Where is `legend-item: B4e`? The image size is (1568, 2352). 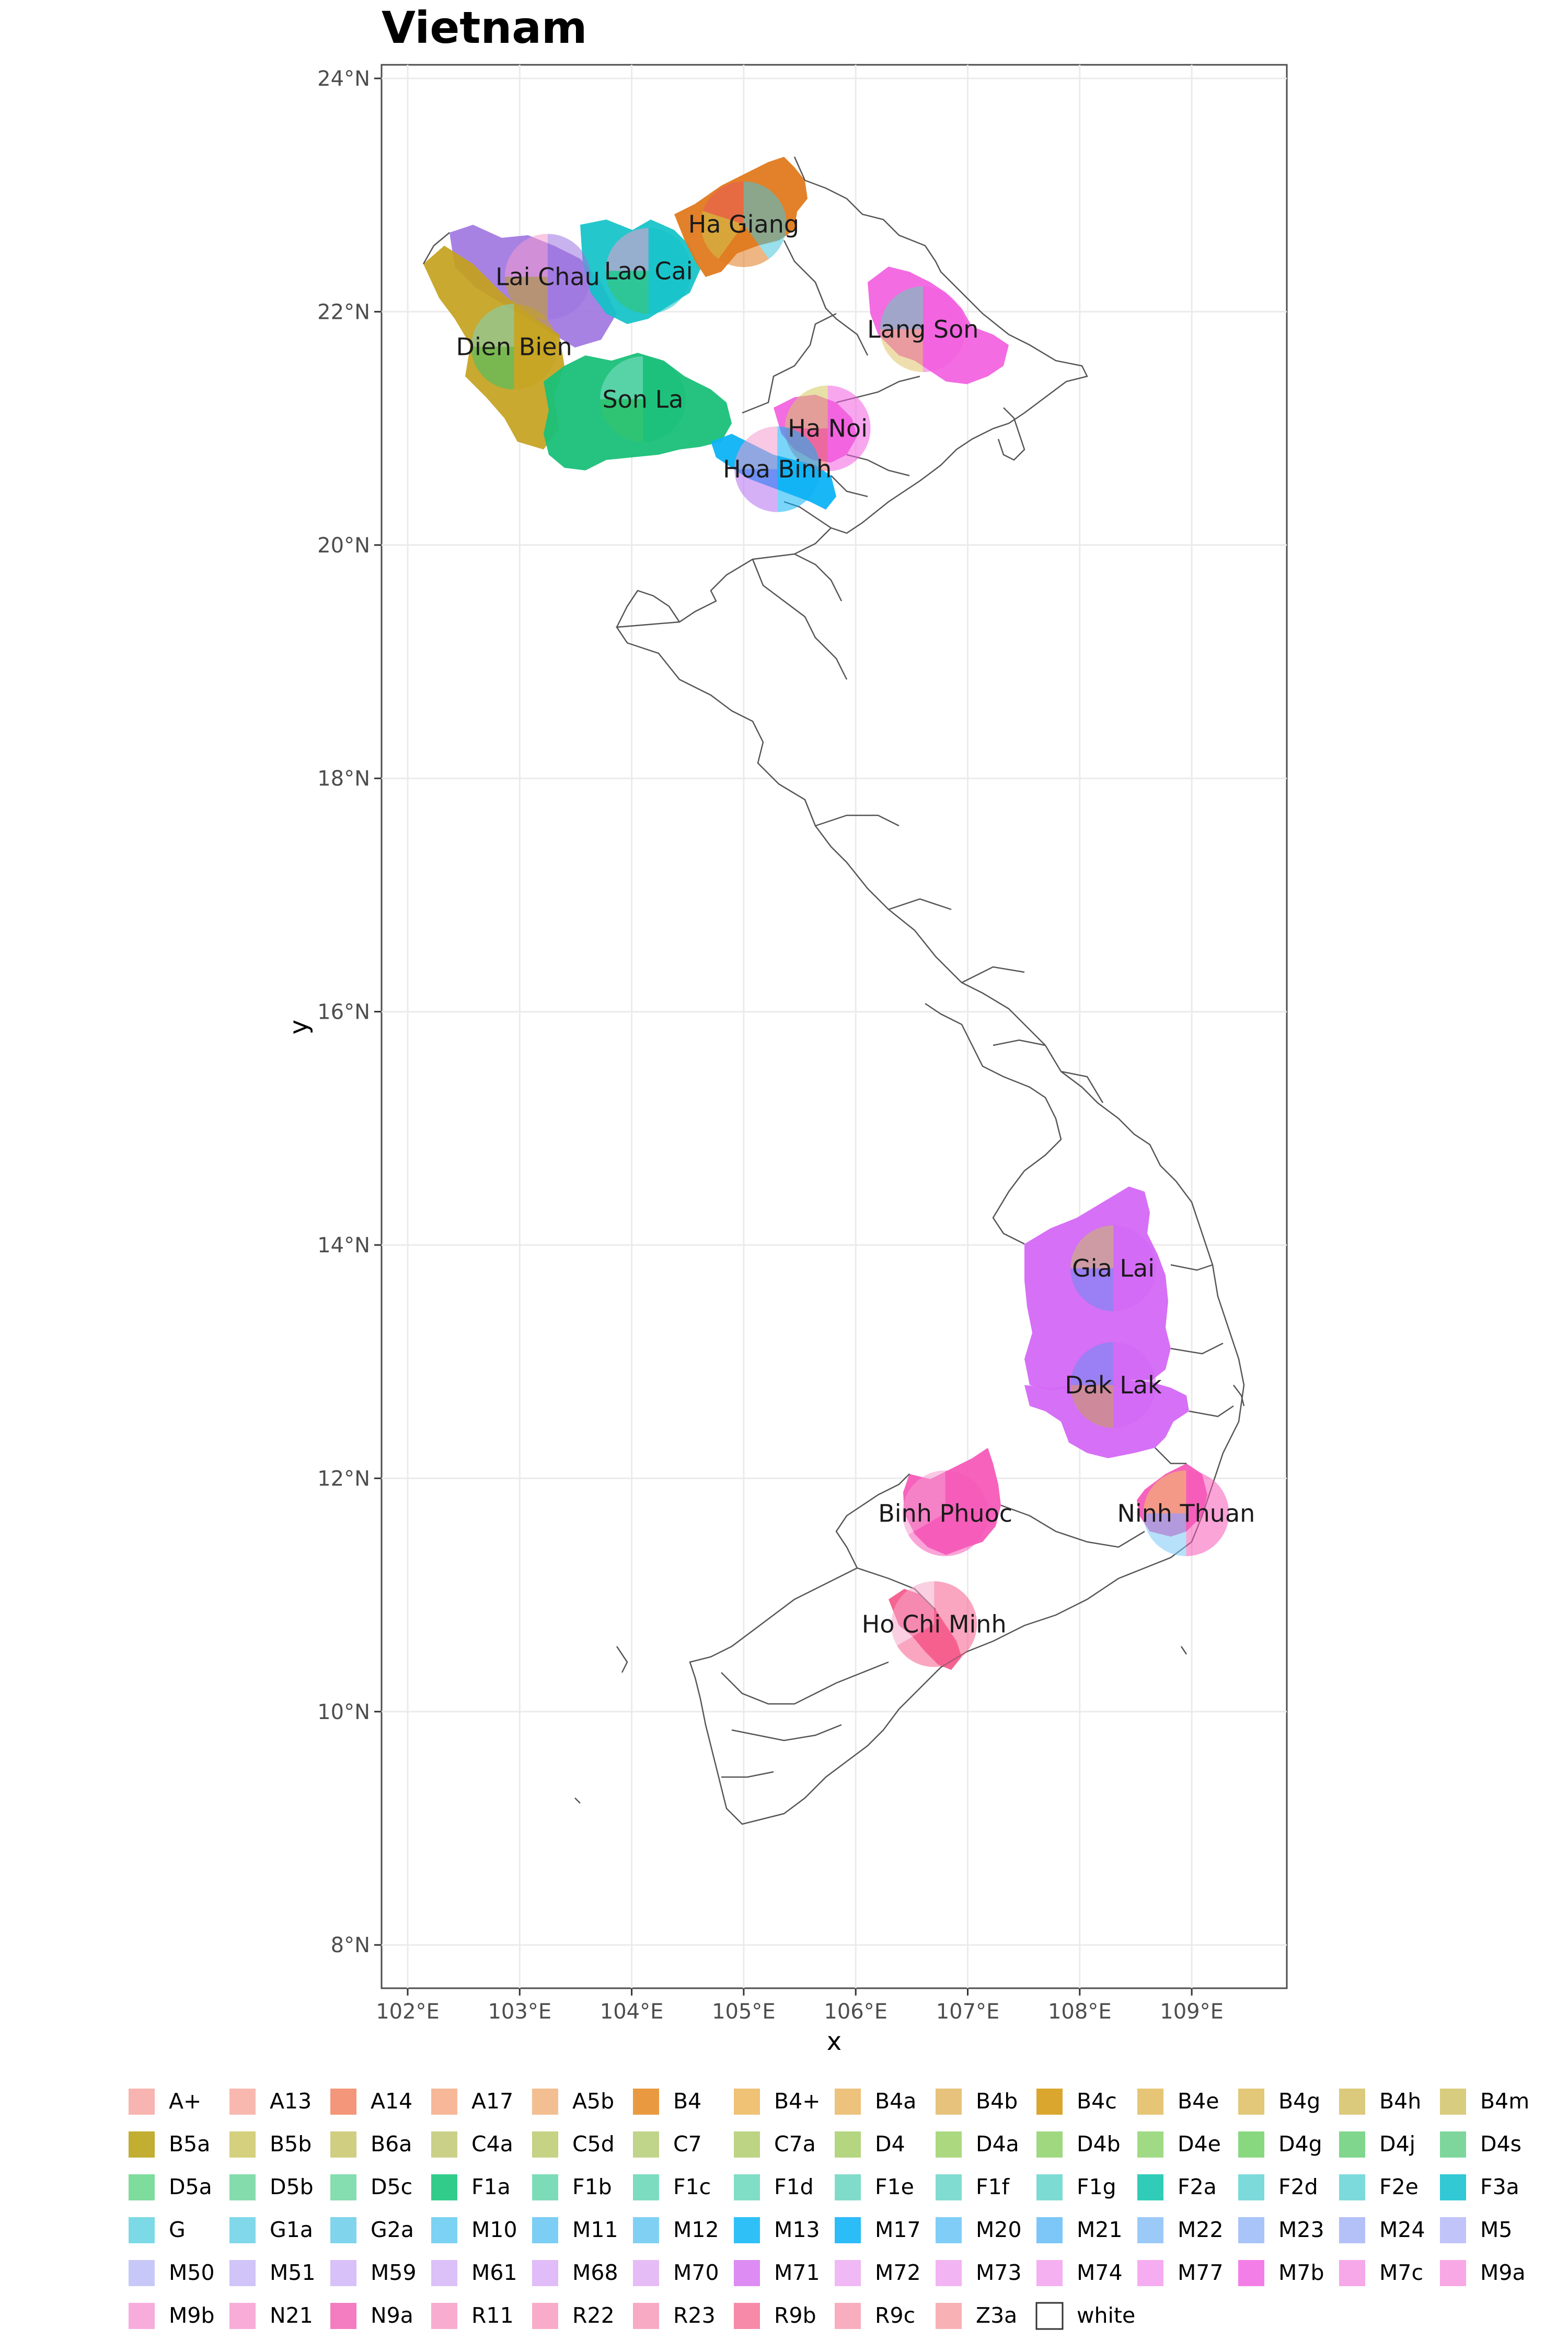
legend-item: B4e is located at coordinates (1178, 2102).